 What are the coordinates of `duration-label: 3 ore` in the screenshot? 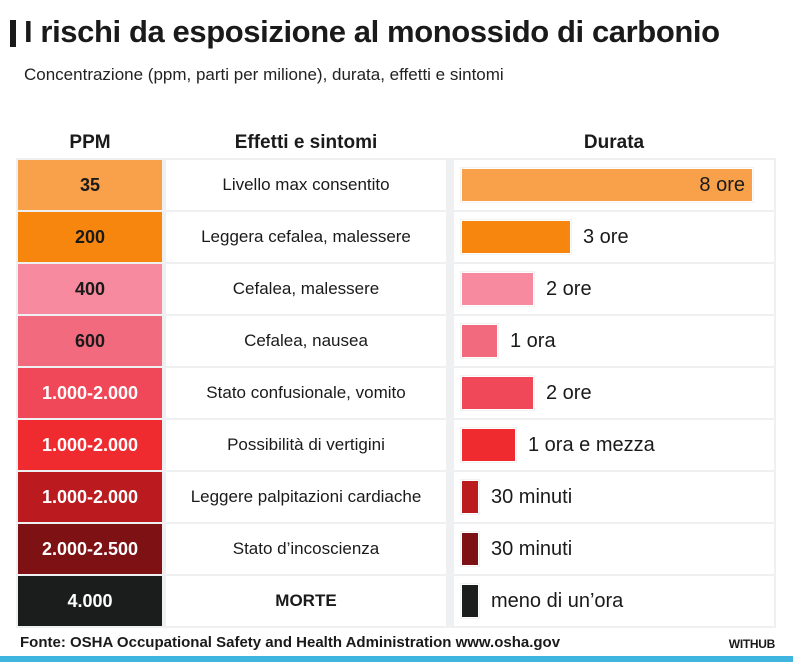 It's located at (606, 237).